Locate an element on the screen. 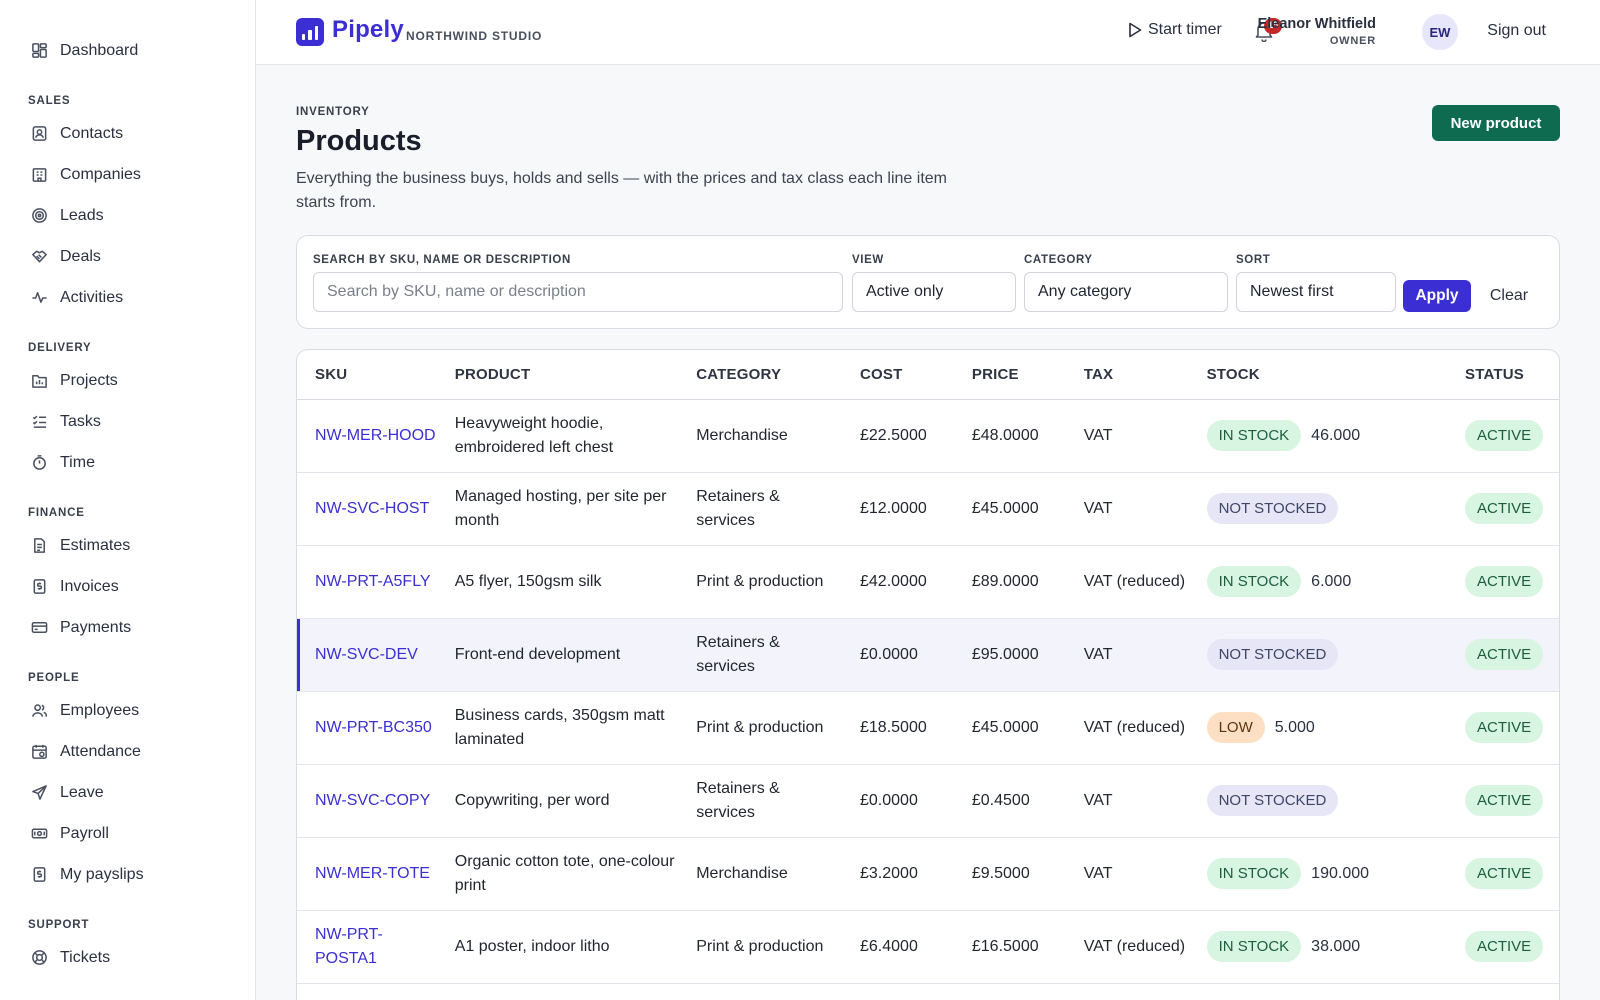 The image size is (1600, 1000). sku-link: NW-PRT-A5FLY is located at coordinates (373, 581).